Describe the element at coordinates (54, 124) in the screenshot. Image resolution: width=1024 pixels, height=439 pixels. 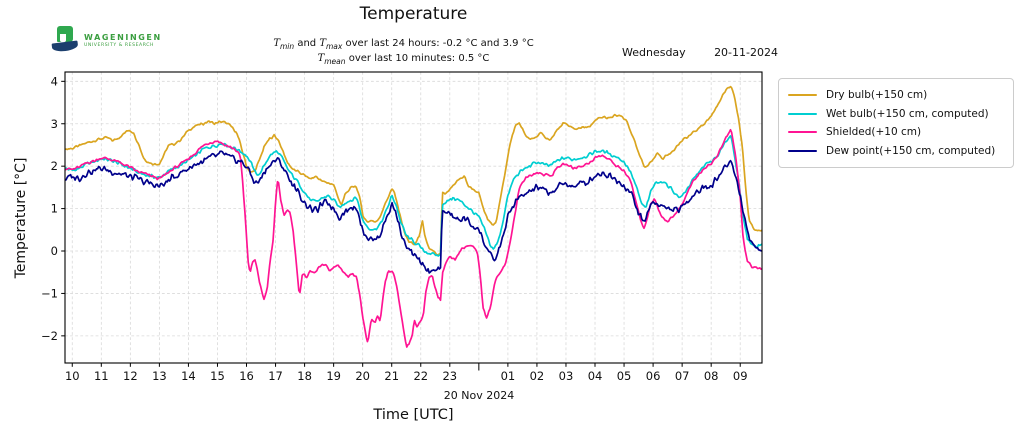
I see `y-tick-label: 3` at that location.